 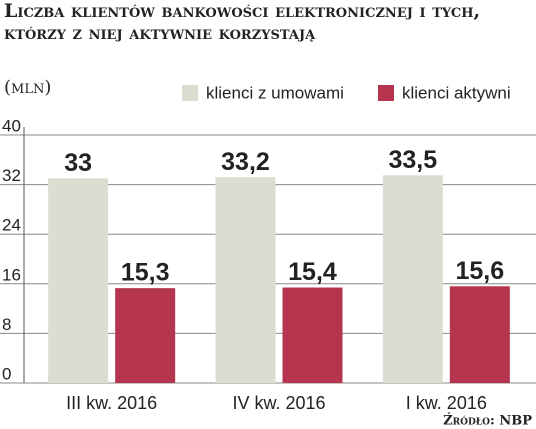 I want to click on value-label: 15,4, so click(x=312, y=272).